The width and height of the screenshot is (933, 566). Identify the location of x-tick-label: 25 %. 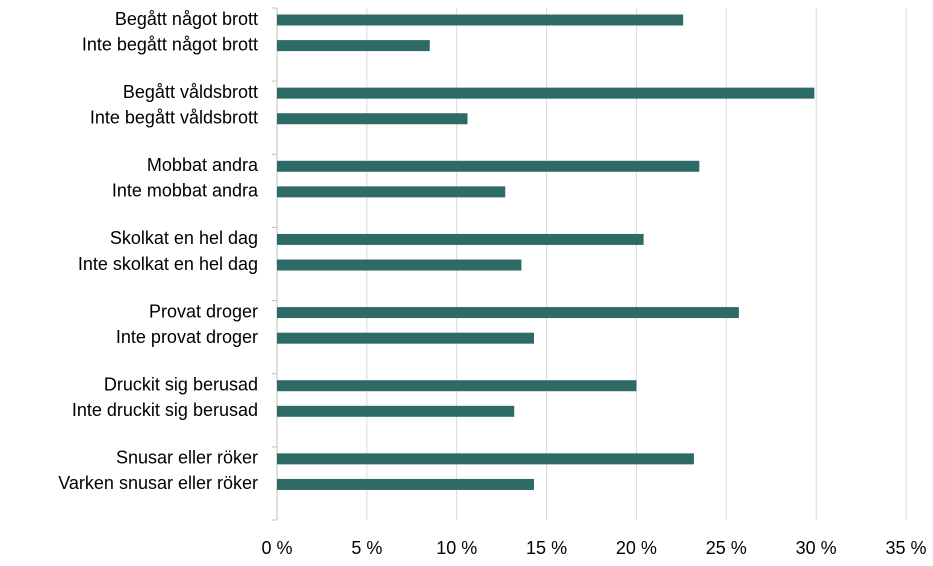
(726, 548).